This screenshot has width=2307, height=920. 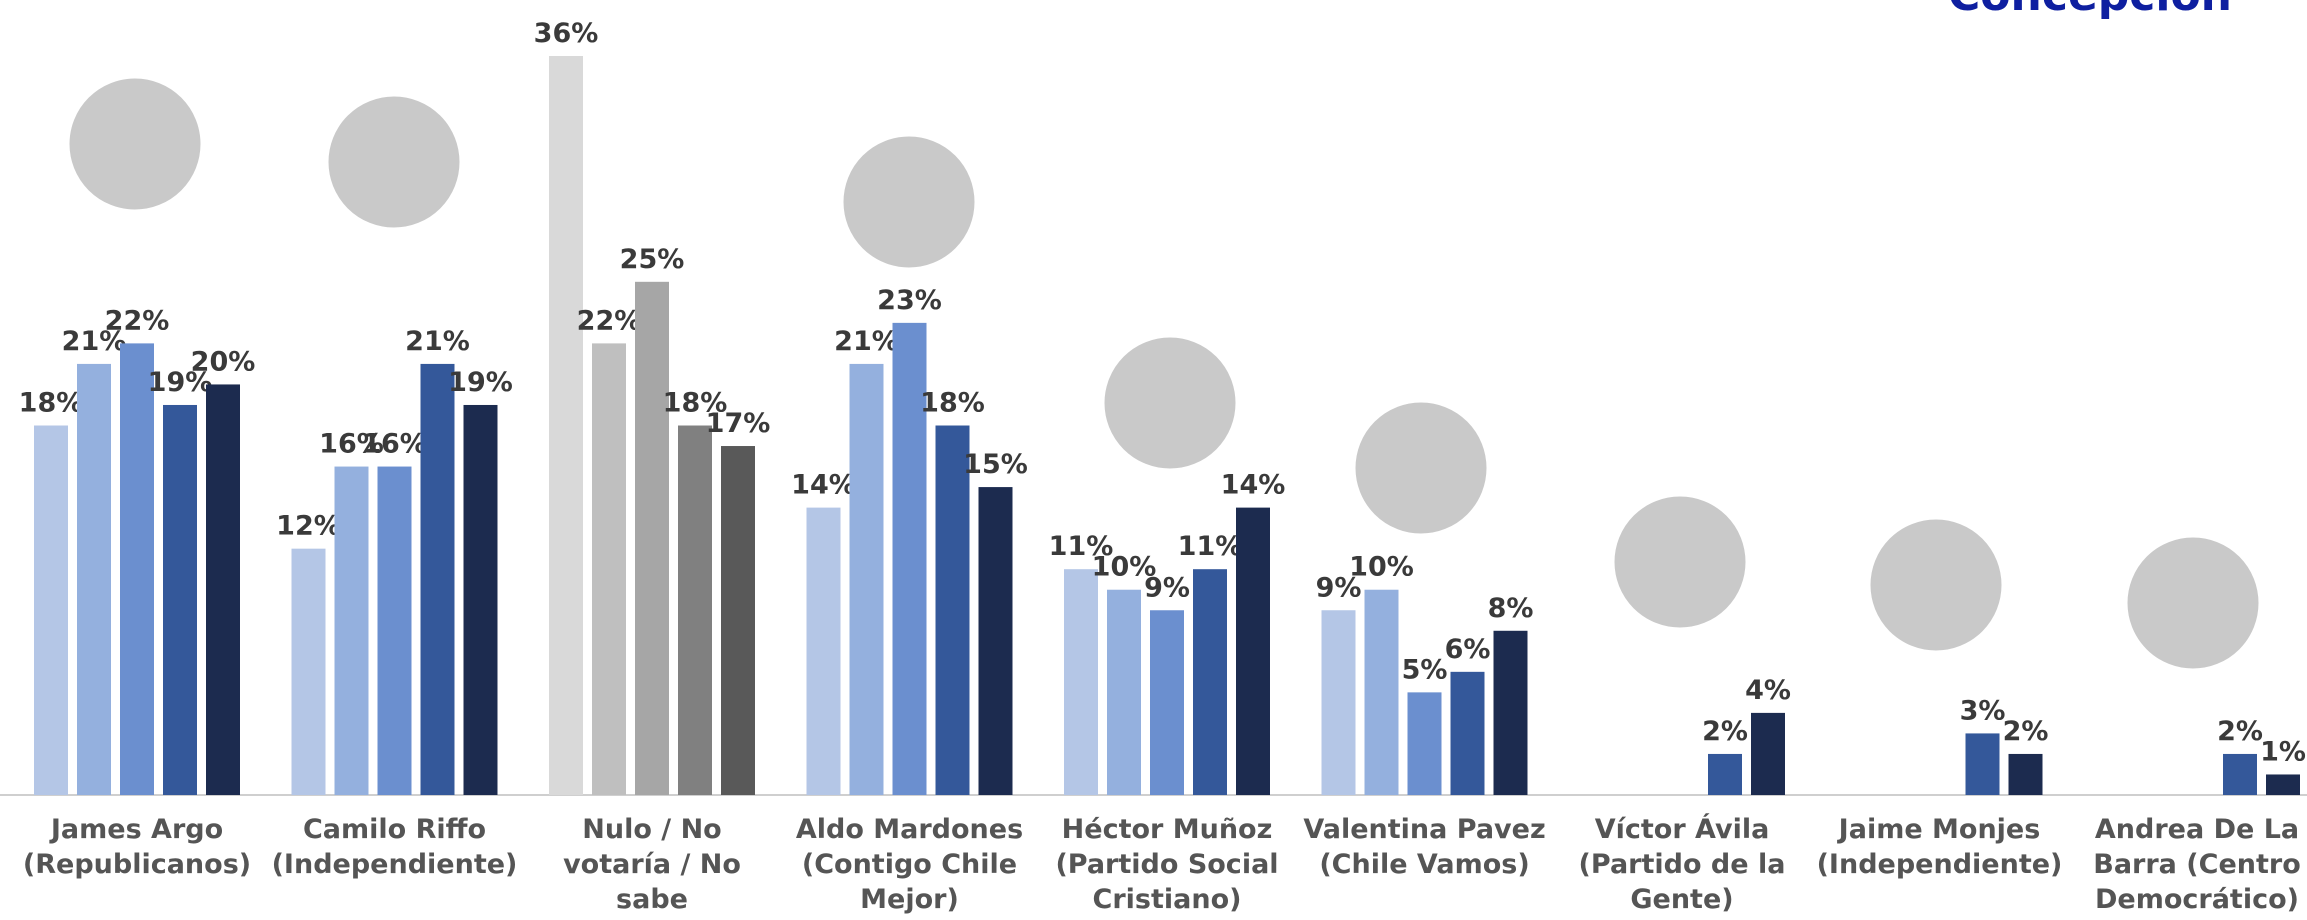 What do you see at coordinates (395, 847) in the screenshot?
I see `x-tick-label: Camilo Riffo (Independiente)` at bounding box center [395, 847].